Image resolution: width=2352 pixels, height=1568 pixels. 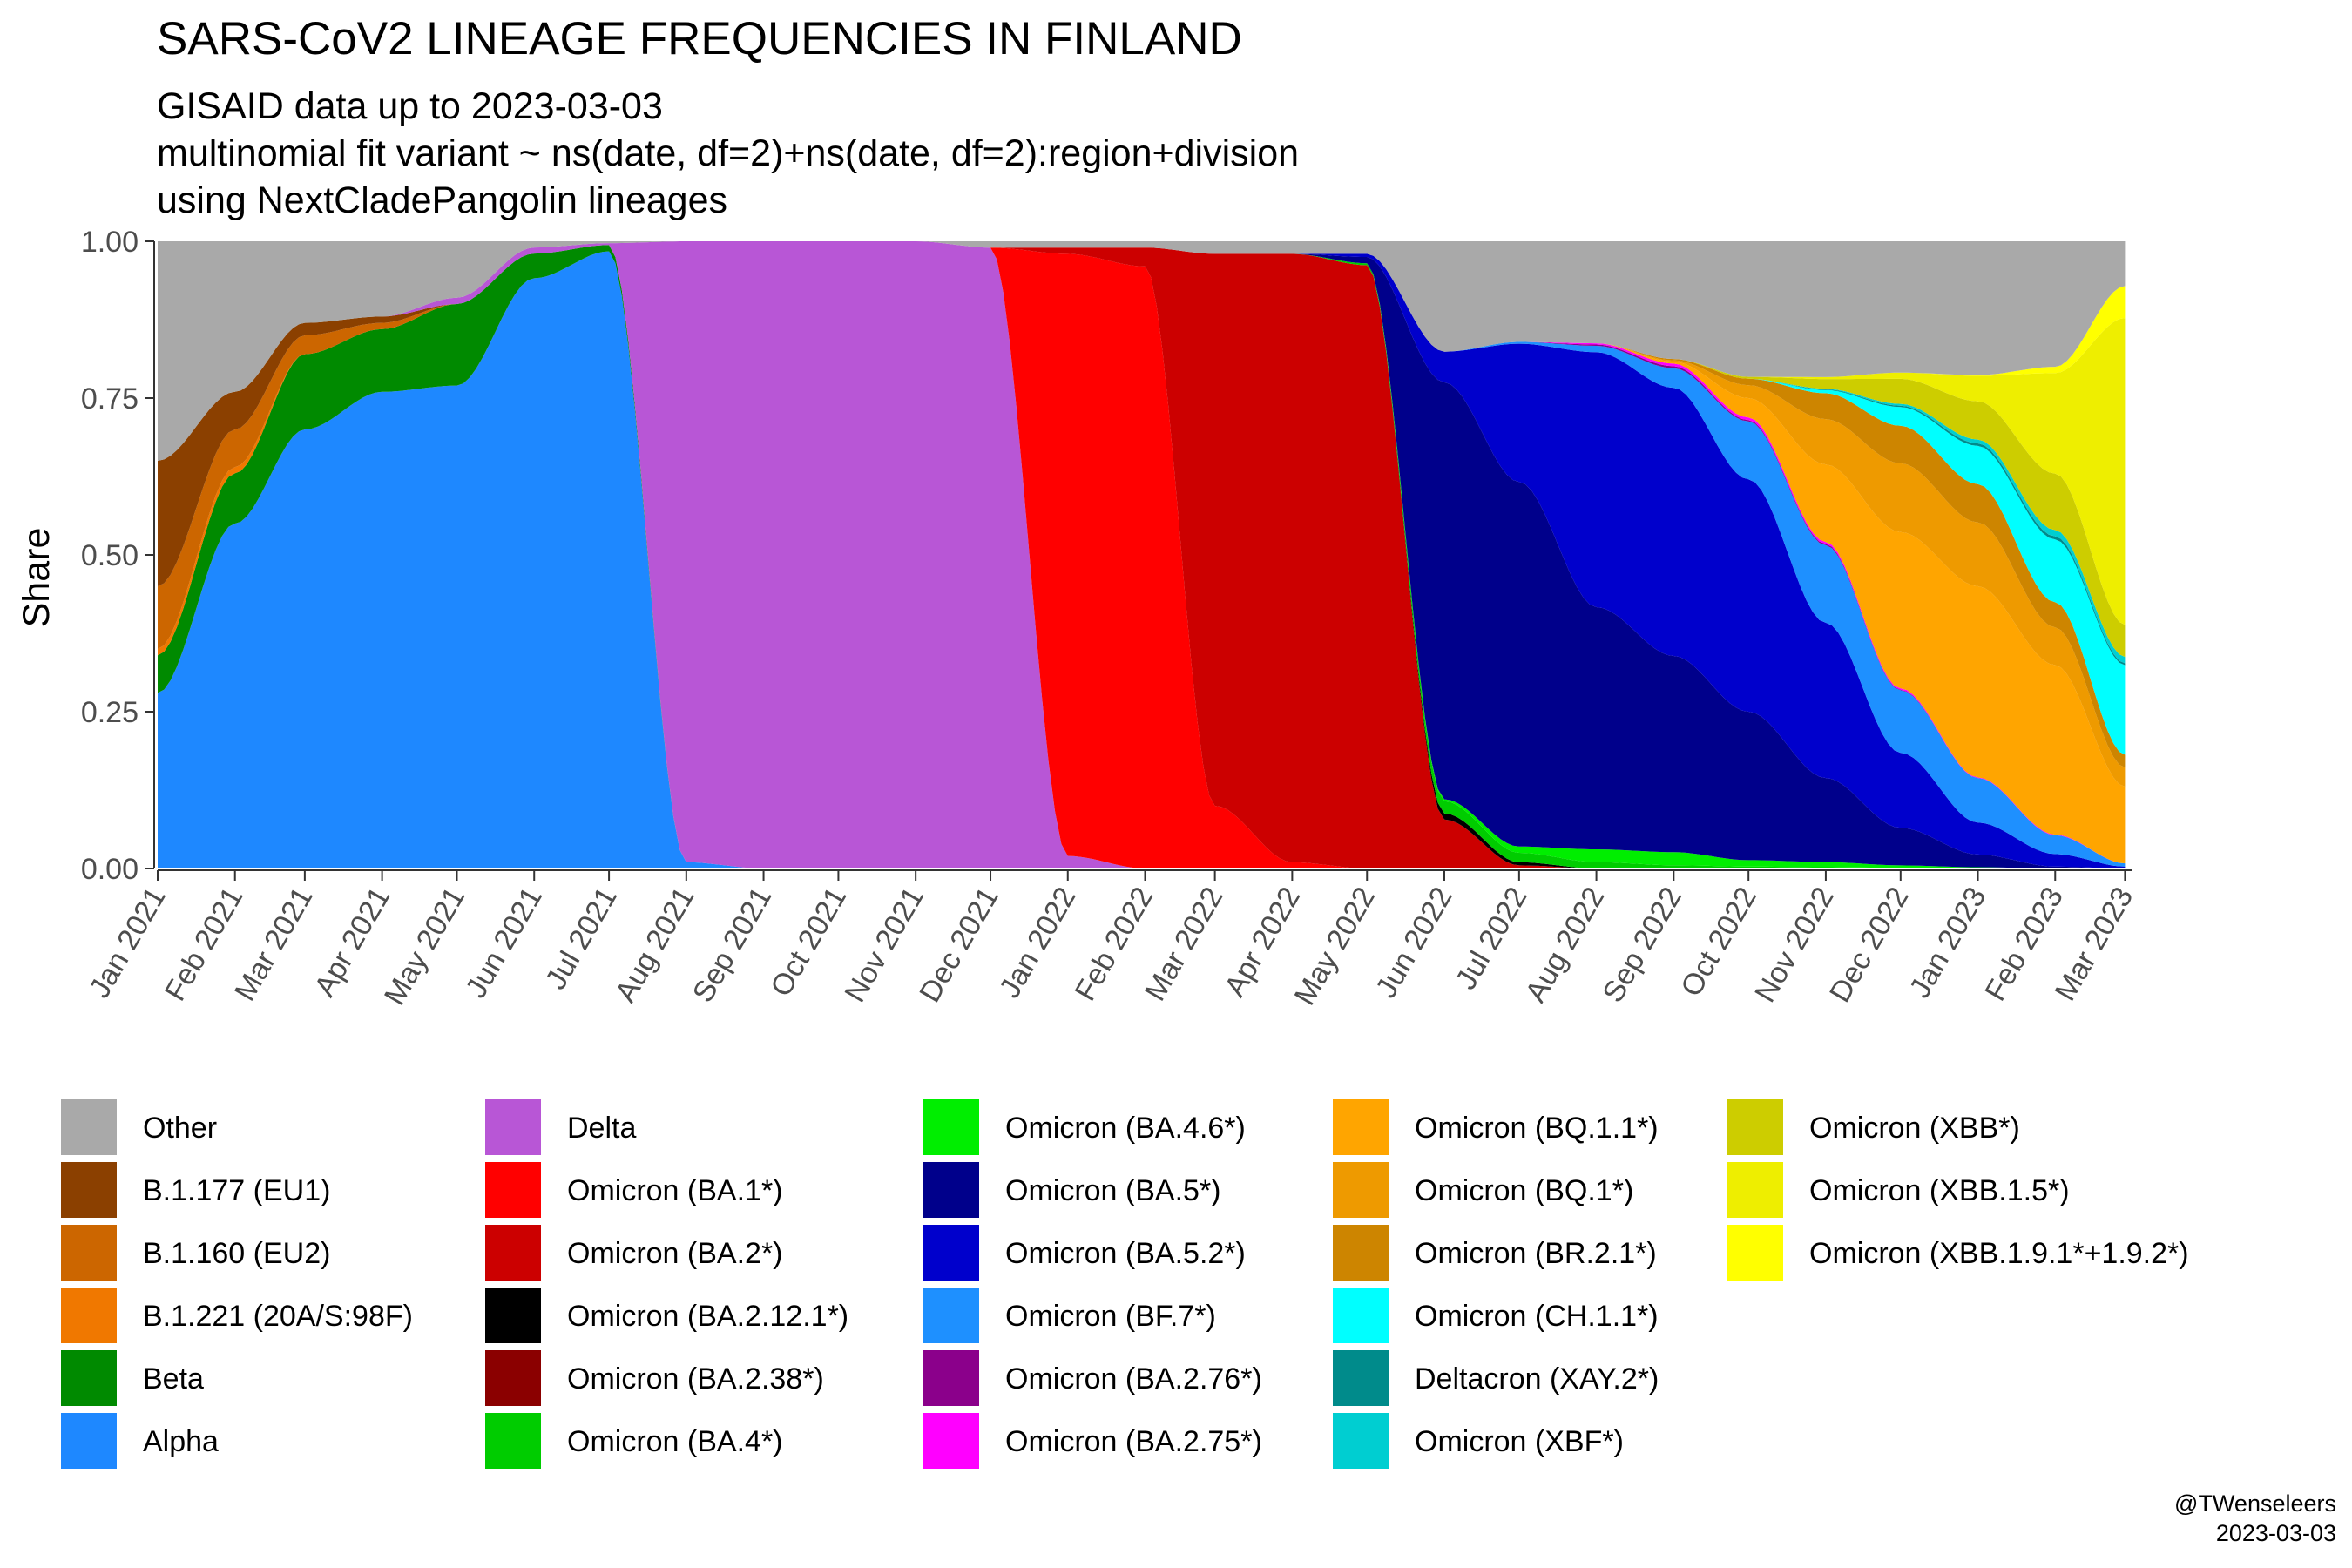 I want to click on x-tick-label: Jun 2022, so click(x=1414, y=943).